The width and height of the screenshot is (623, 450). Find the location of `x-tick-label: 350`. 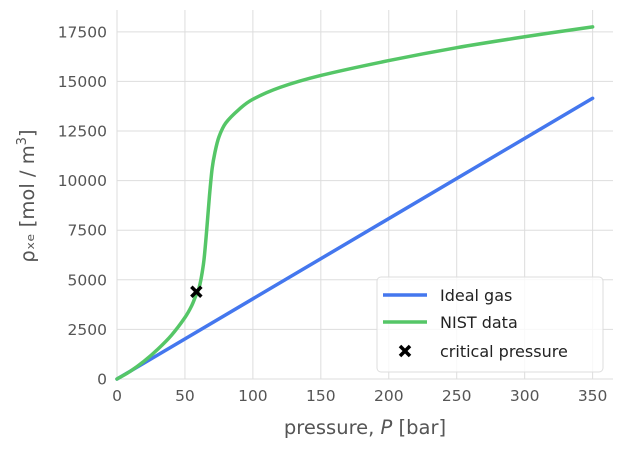

x-tick-label: 350 is located at coordinates (593, 396).